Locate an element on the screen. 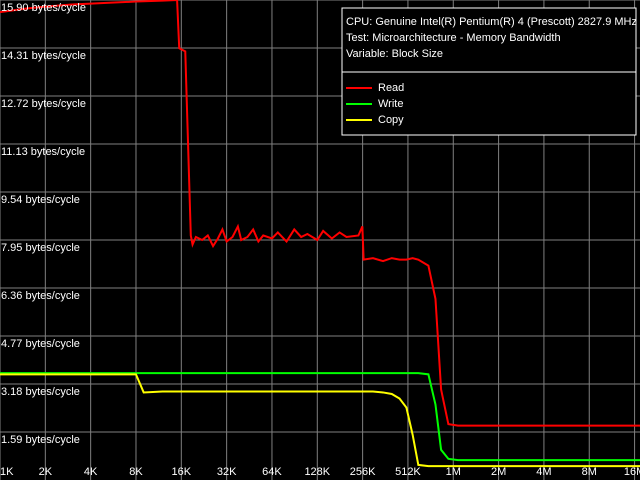 The width and height of the screenshot is (640, 480). x-tick-label: 4K is located at coordinates (91, 472).